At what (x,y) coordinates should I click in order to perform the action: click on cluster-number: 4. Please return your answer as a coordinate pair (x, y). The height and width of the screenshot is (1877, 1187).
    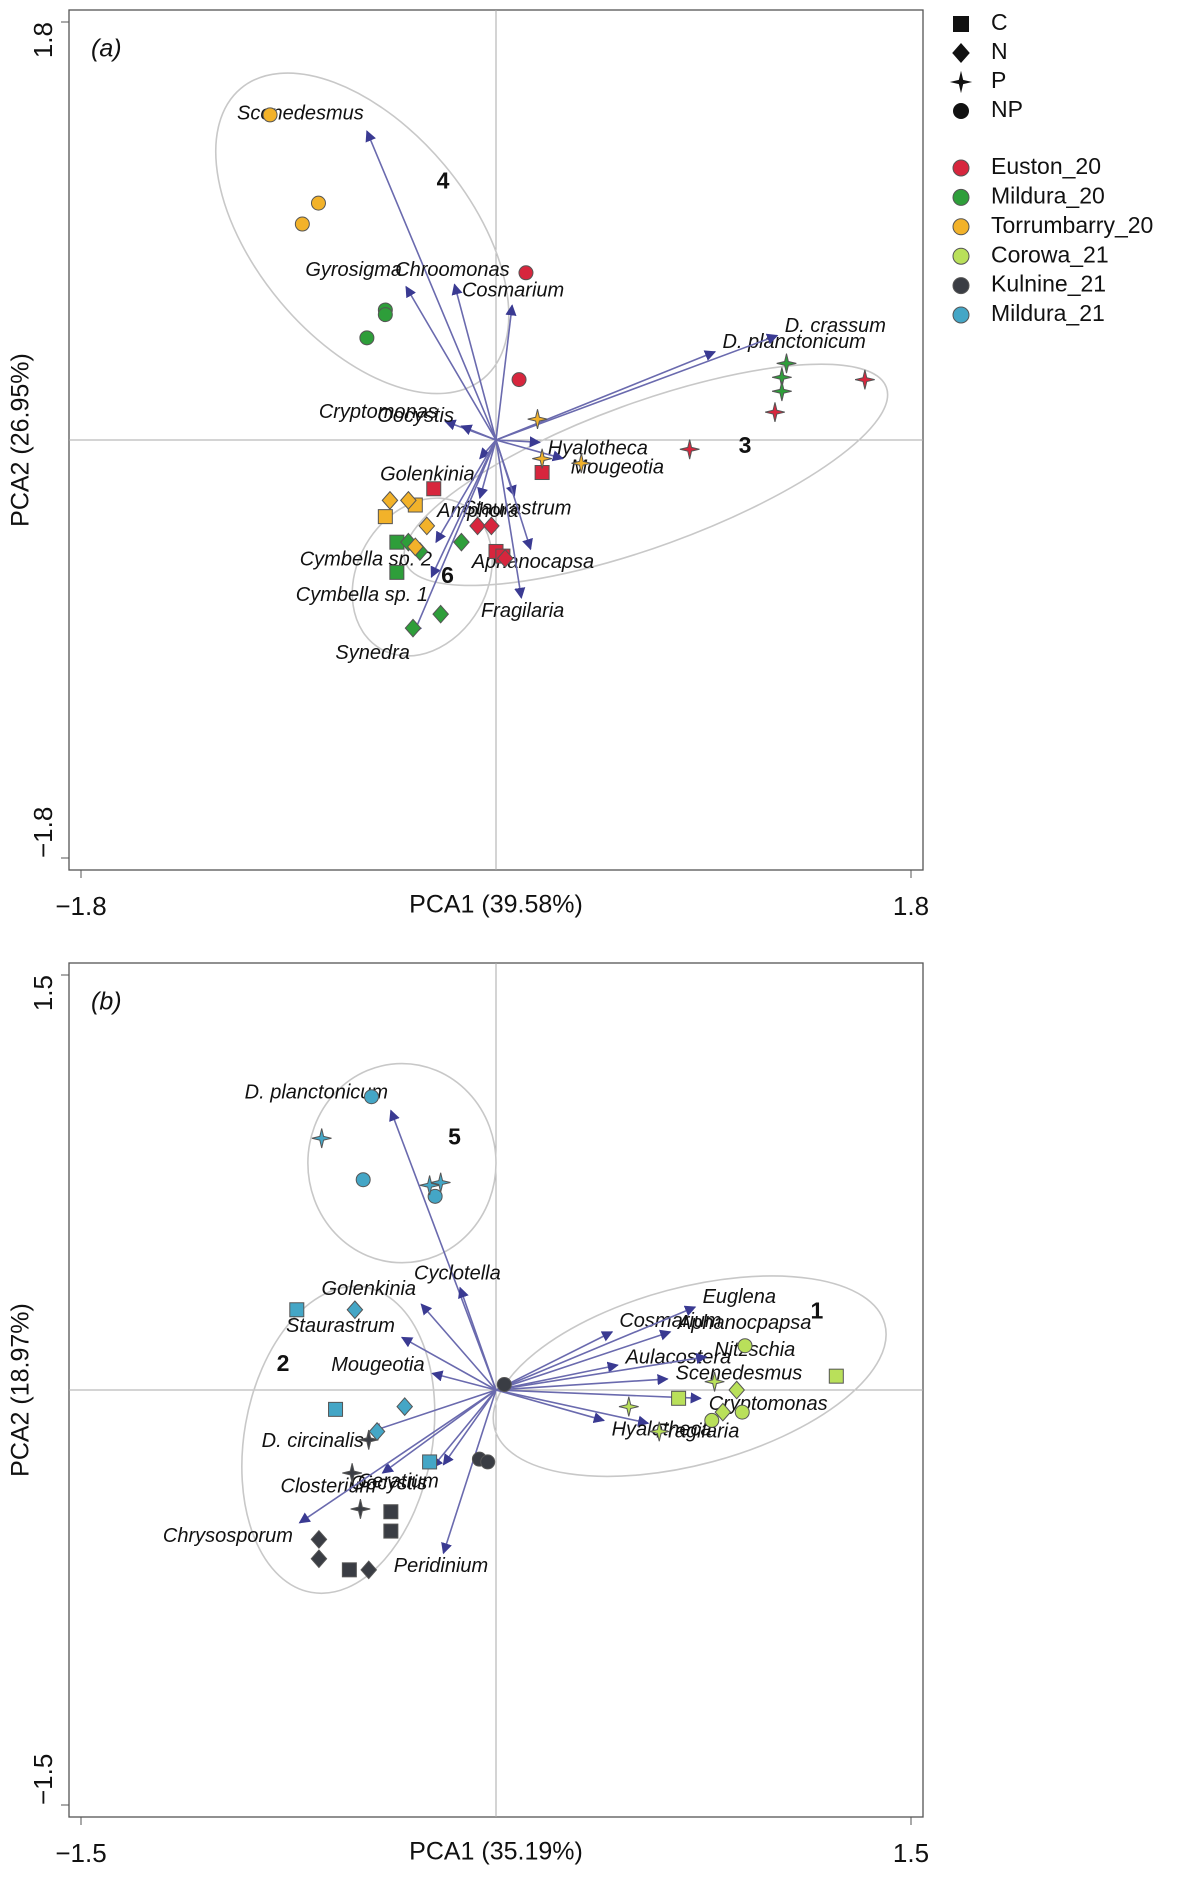
    Looking at the image, I should click on (443, 180).